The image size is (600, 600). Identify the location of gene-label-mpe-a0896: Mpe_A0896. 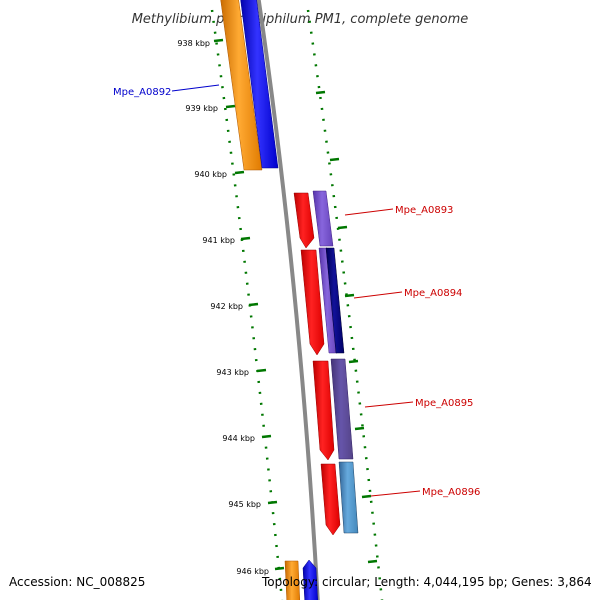
(451, 492).